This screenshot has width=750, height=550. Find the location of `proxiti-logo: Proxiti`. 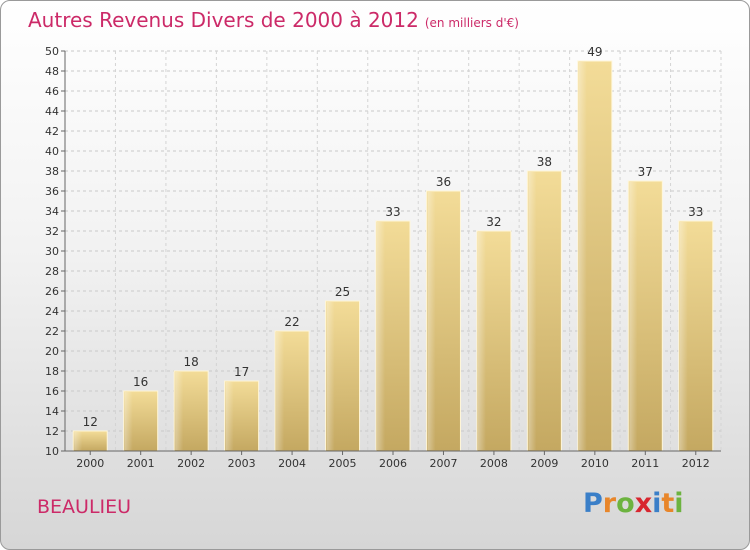

proxiti-logo: Proxiti is located at coordinates (633, 503).